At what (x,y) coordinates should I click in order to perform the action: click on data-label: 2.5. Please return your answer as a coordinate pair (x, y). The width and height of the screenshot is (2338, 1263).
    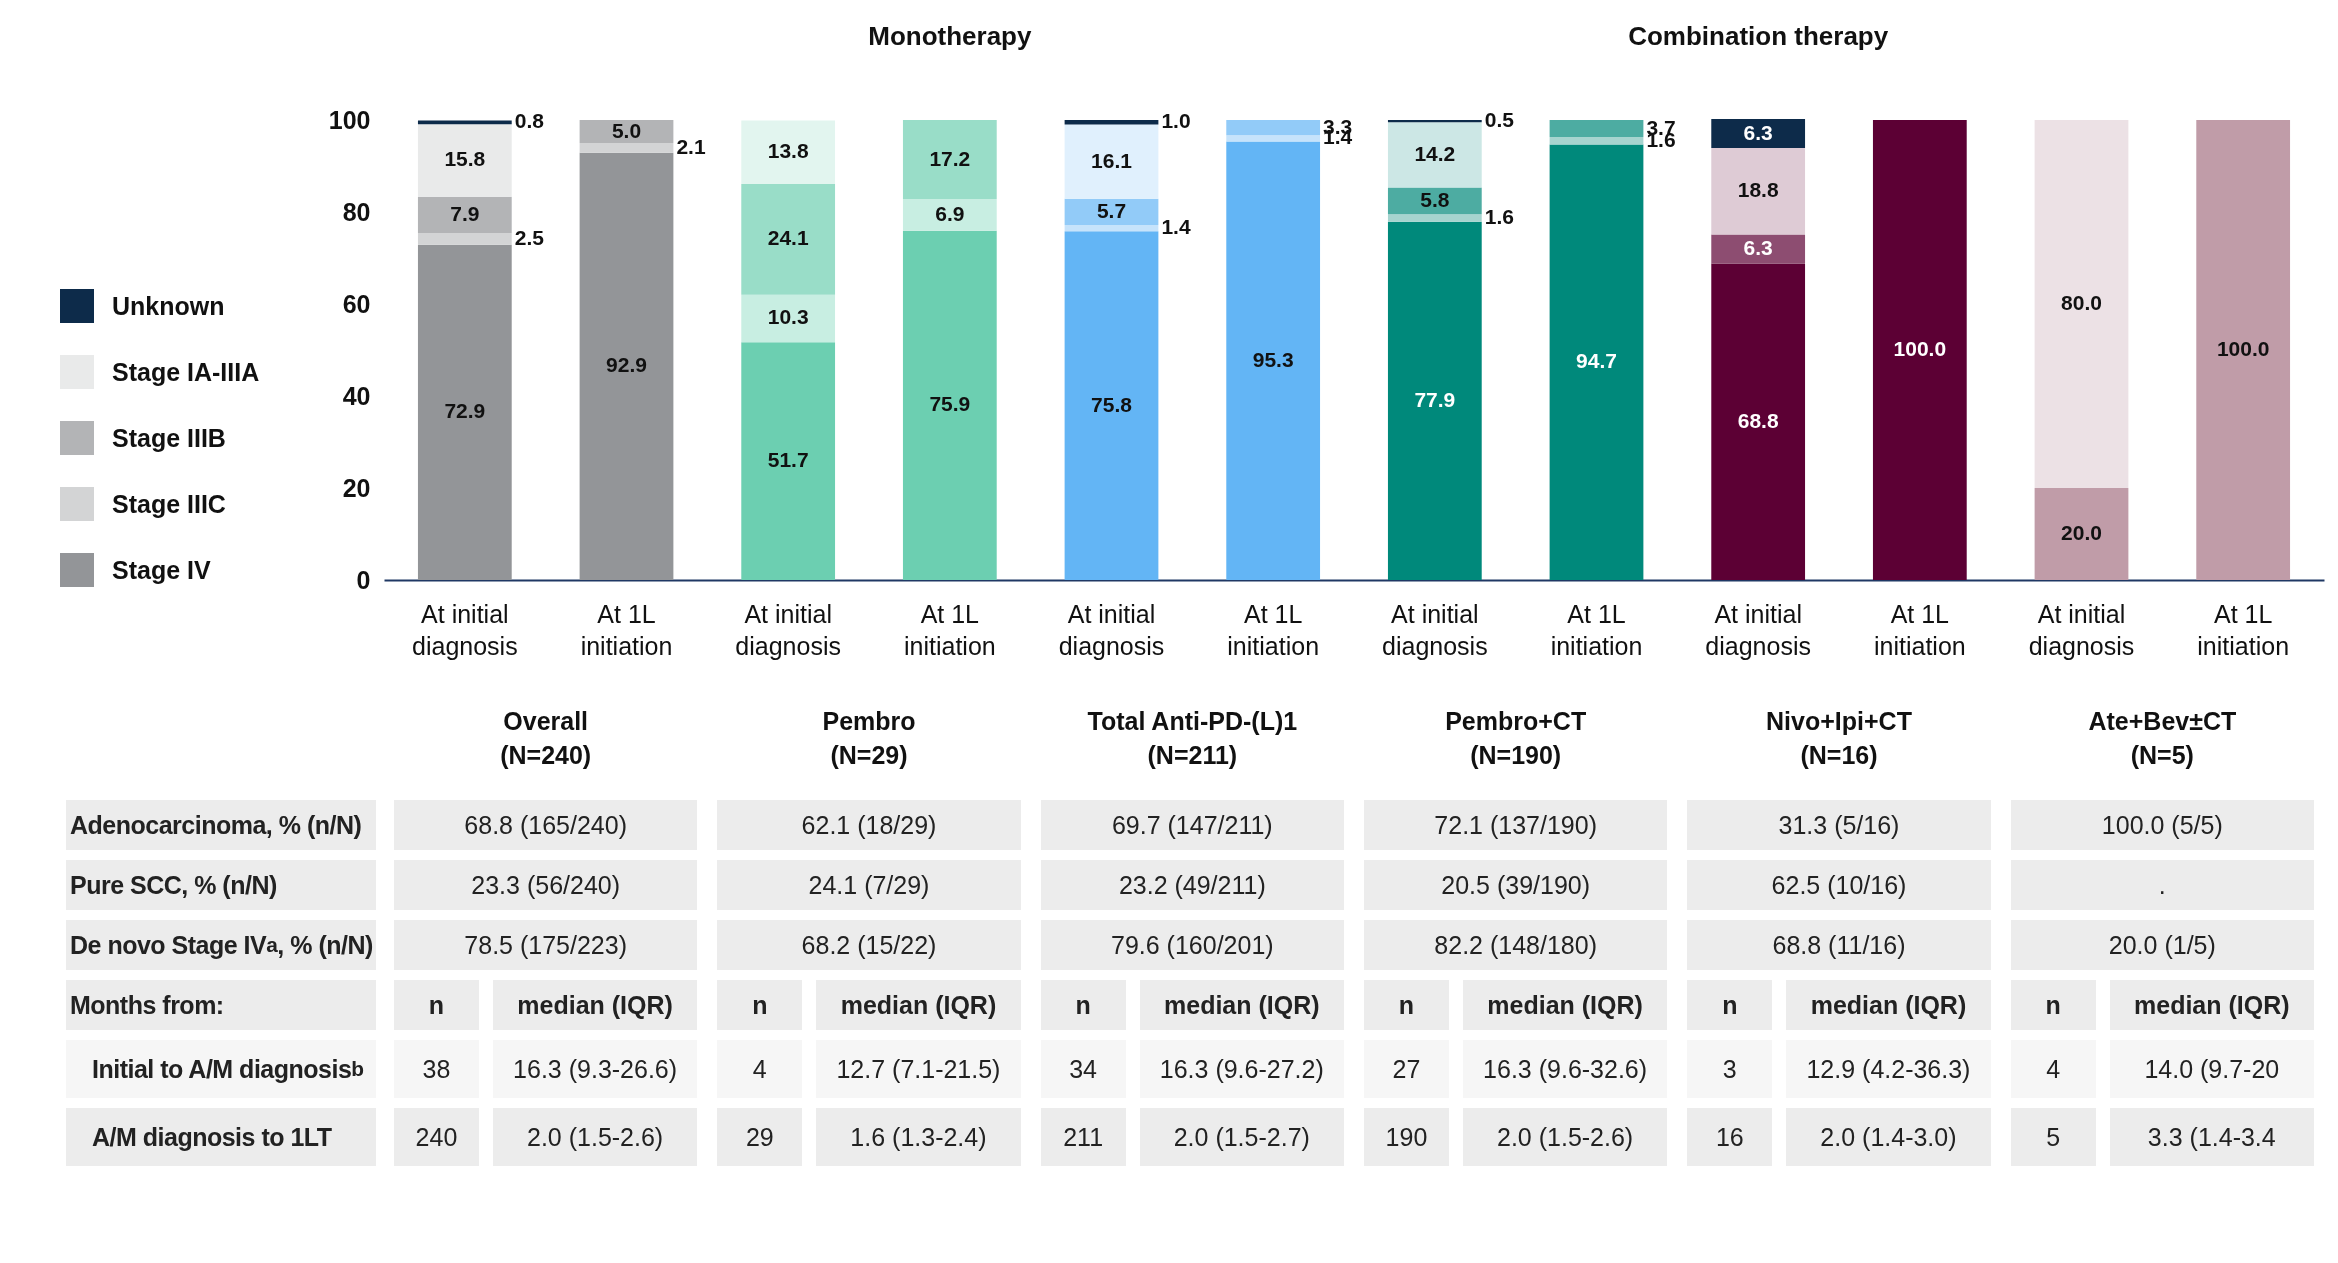
    Looking at the image, I should click on (529, 237).